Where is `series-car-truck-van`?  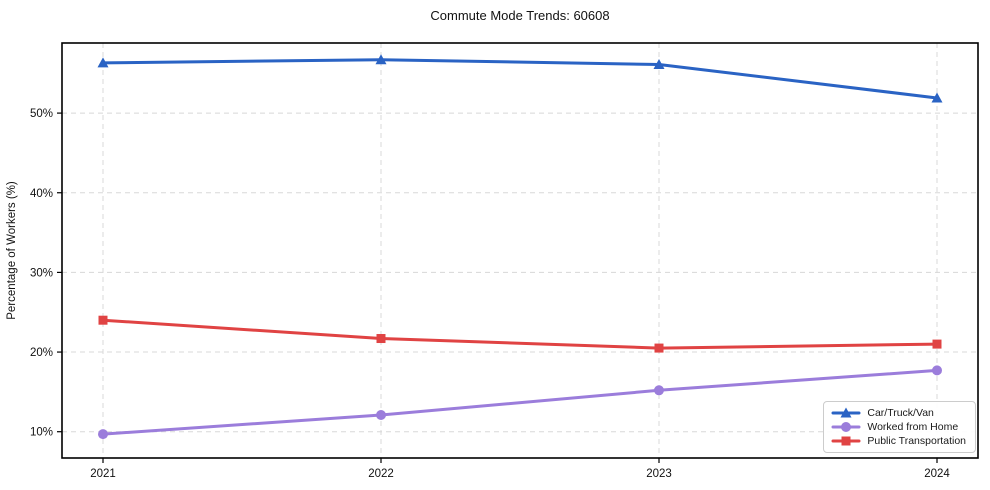
series-car-truck-van is located at coordinates (520, 78).